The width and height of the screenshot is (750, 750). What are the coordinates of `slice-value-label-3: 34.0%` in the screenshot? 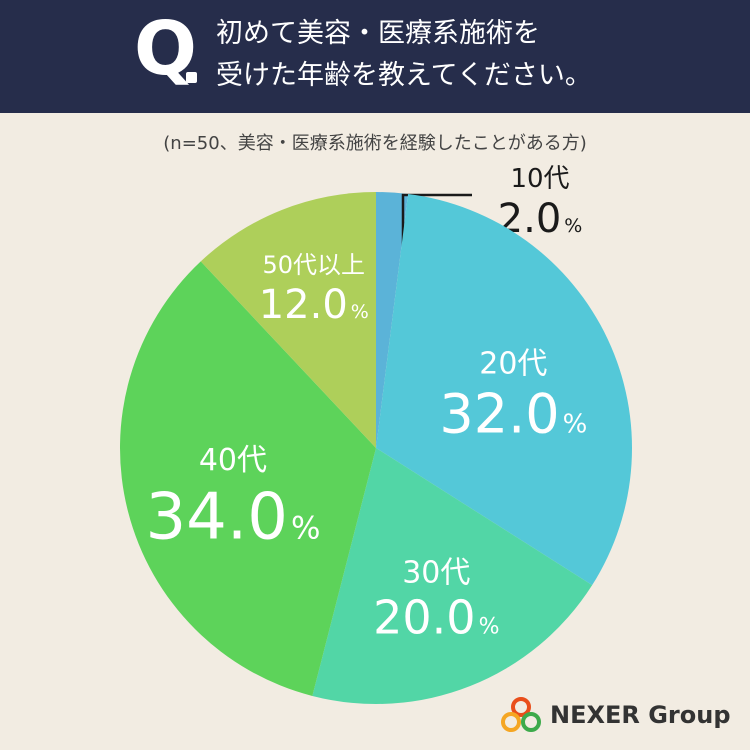 It's located at (232, 518).